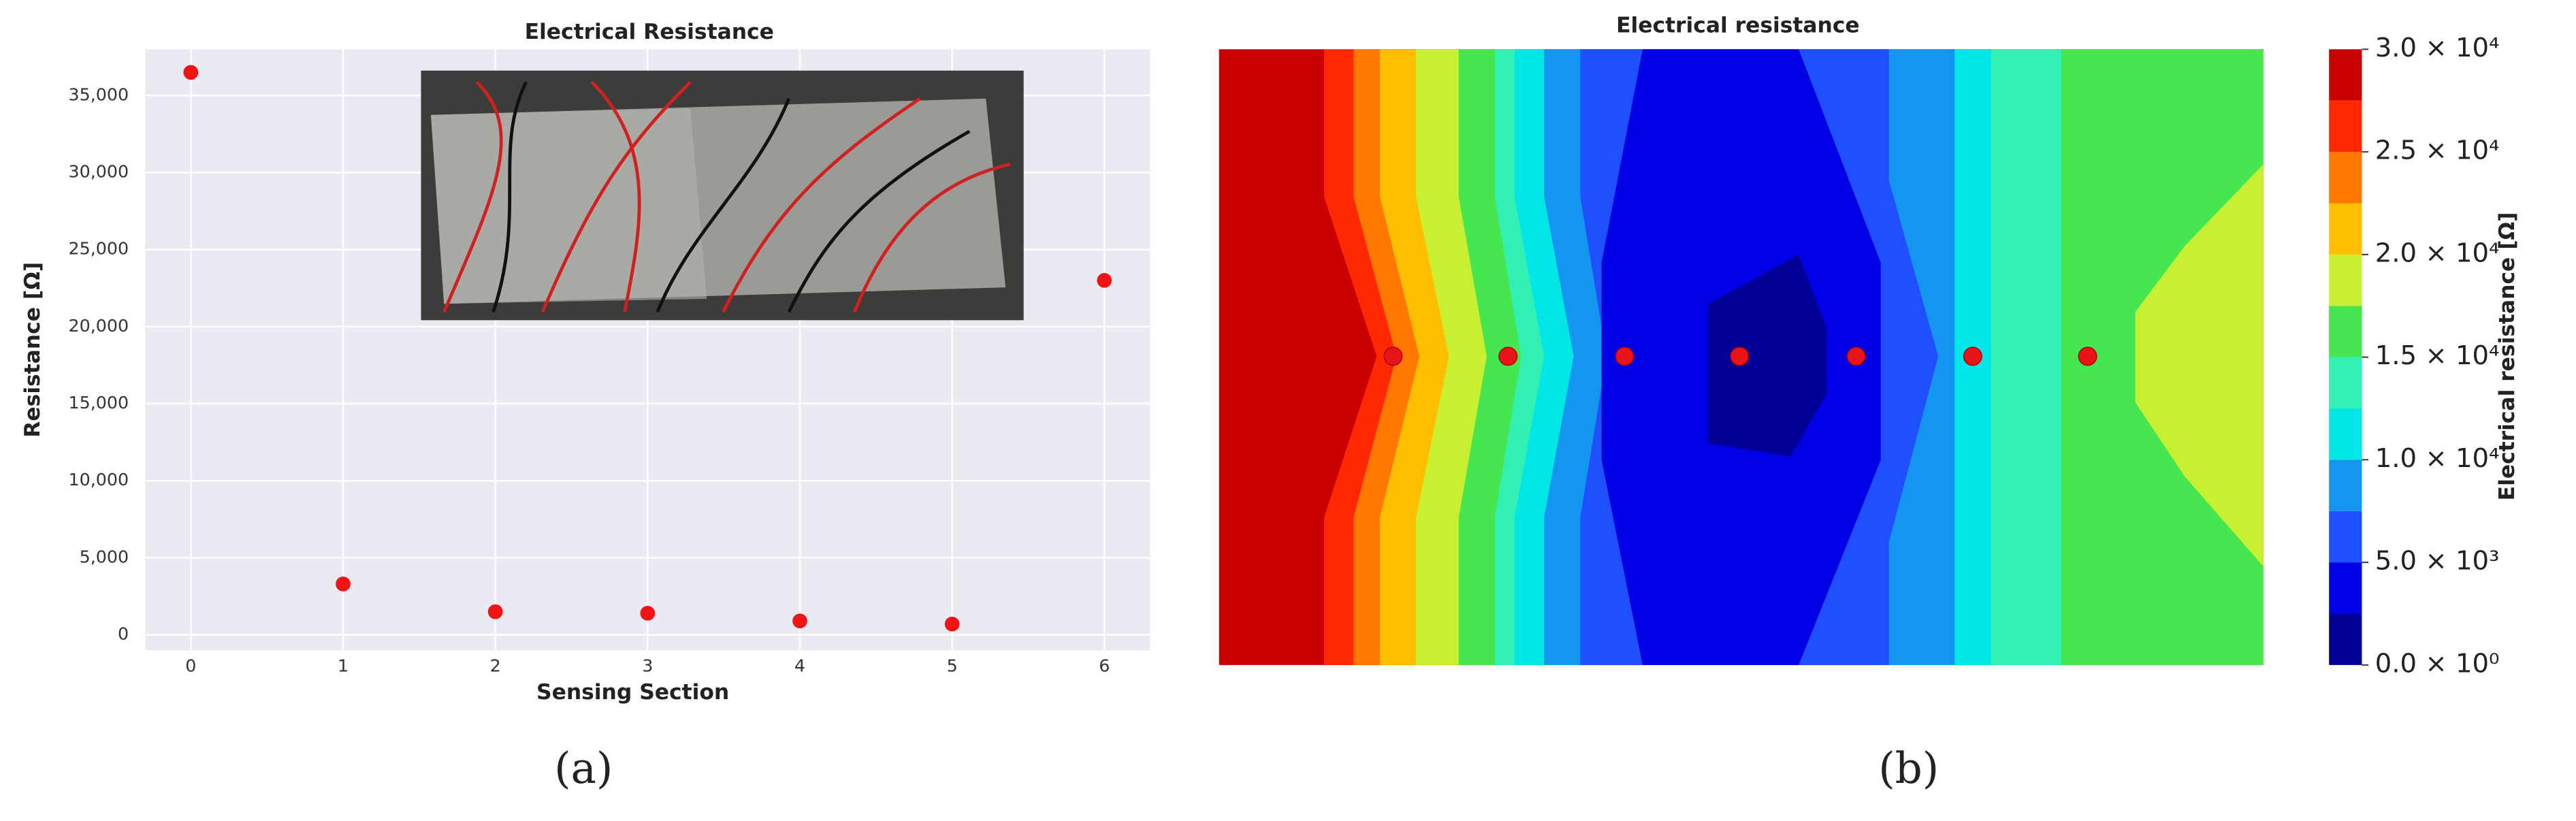 This screenshot has height=821, width=2576. Describe the element at coordinates (191, 665) in the screenshot. I see `x-tick-label: 0` at that location.